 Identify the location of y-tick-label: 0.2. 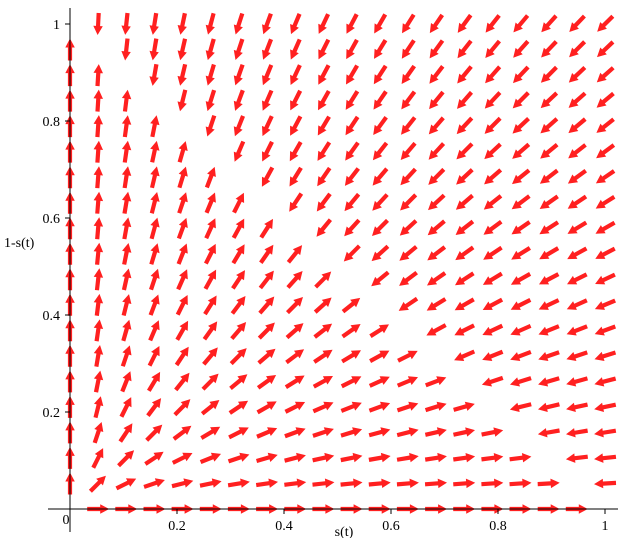
(52, 413).